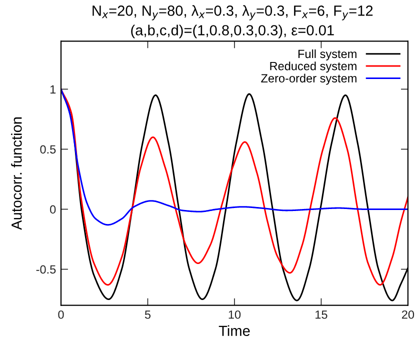 The height and width of the screenshot is (343, 415). Describe the element at coordinates (48, 149) in the screenshot. I see `y-tick-label: 0.5` at that location.